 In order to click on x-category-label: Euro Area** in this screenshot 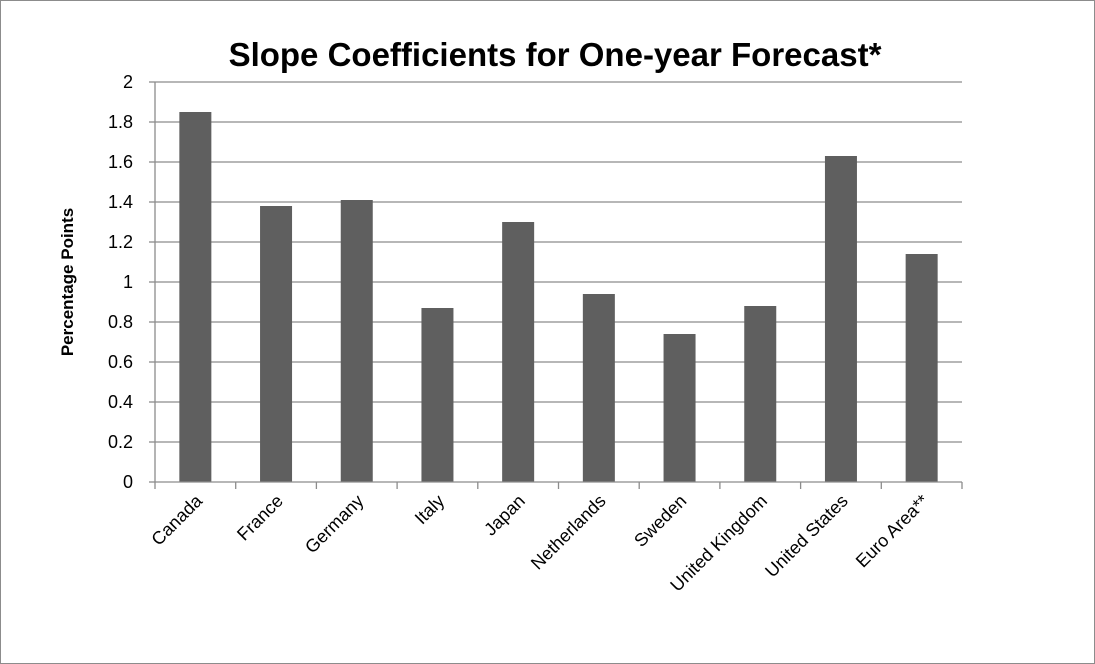, I will do `click(892, 531)`.